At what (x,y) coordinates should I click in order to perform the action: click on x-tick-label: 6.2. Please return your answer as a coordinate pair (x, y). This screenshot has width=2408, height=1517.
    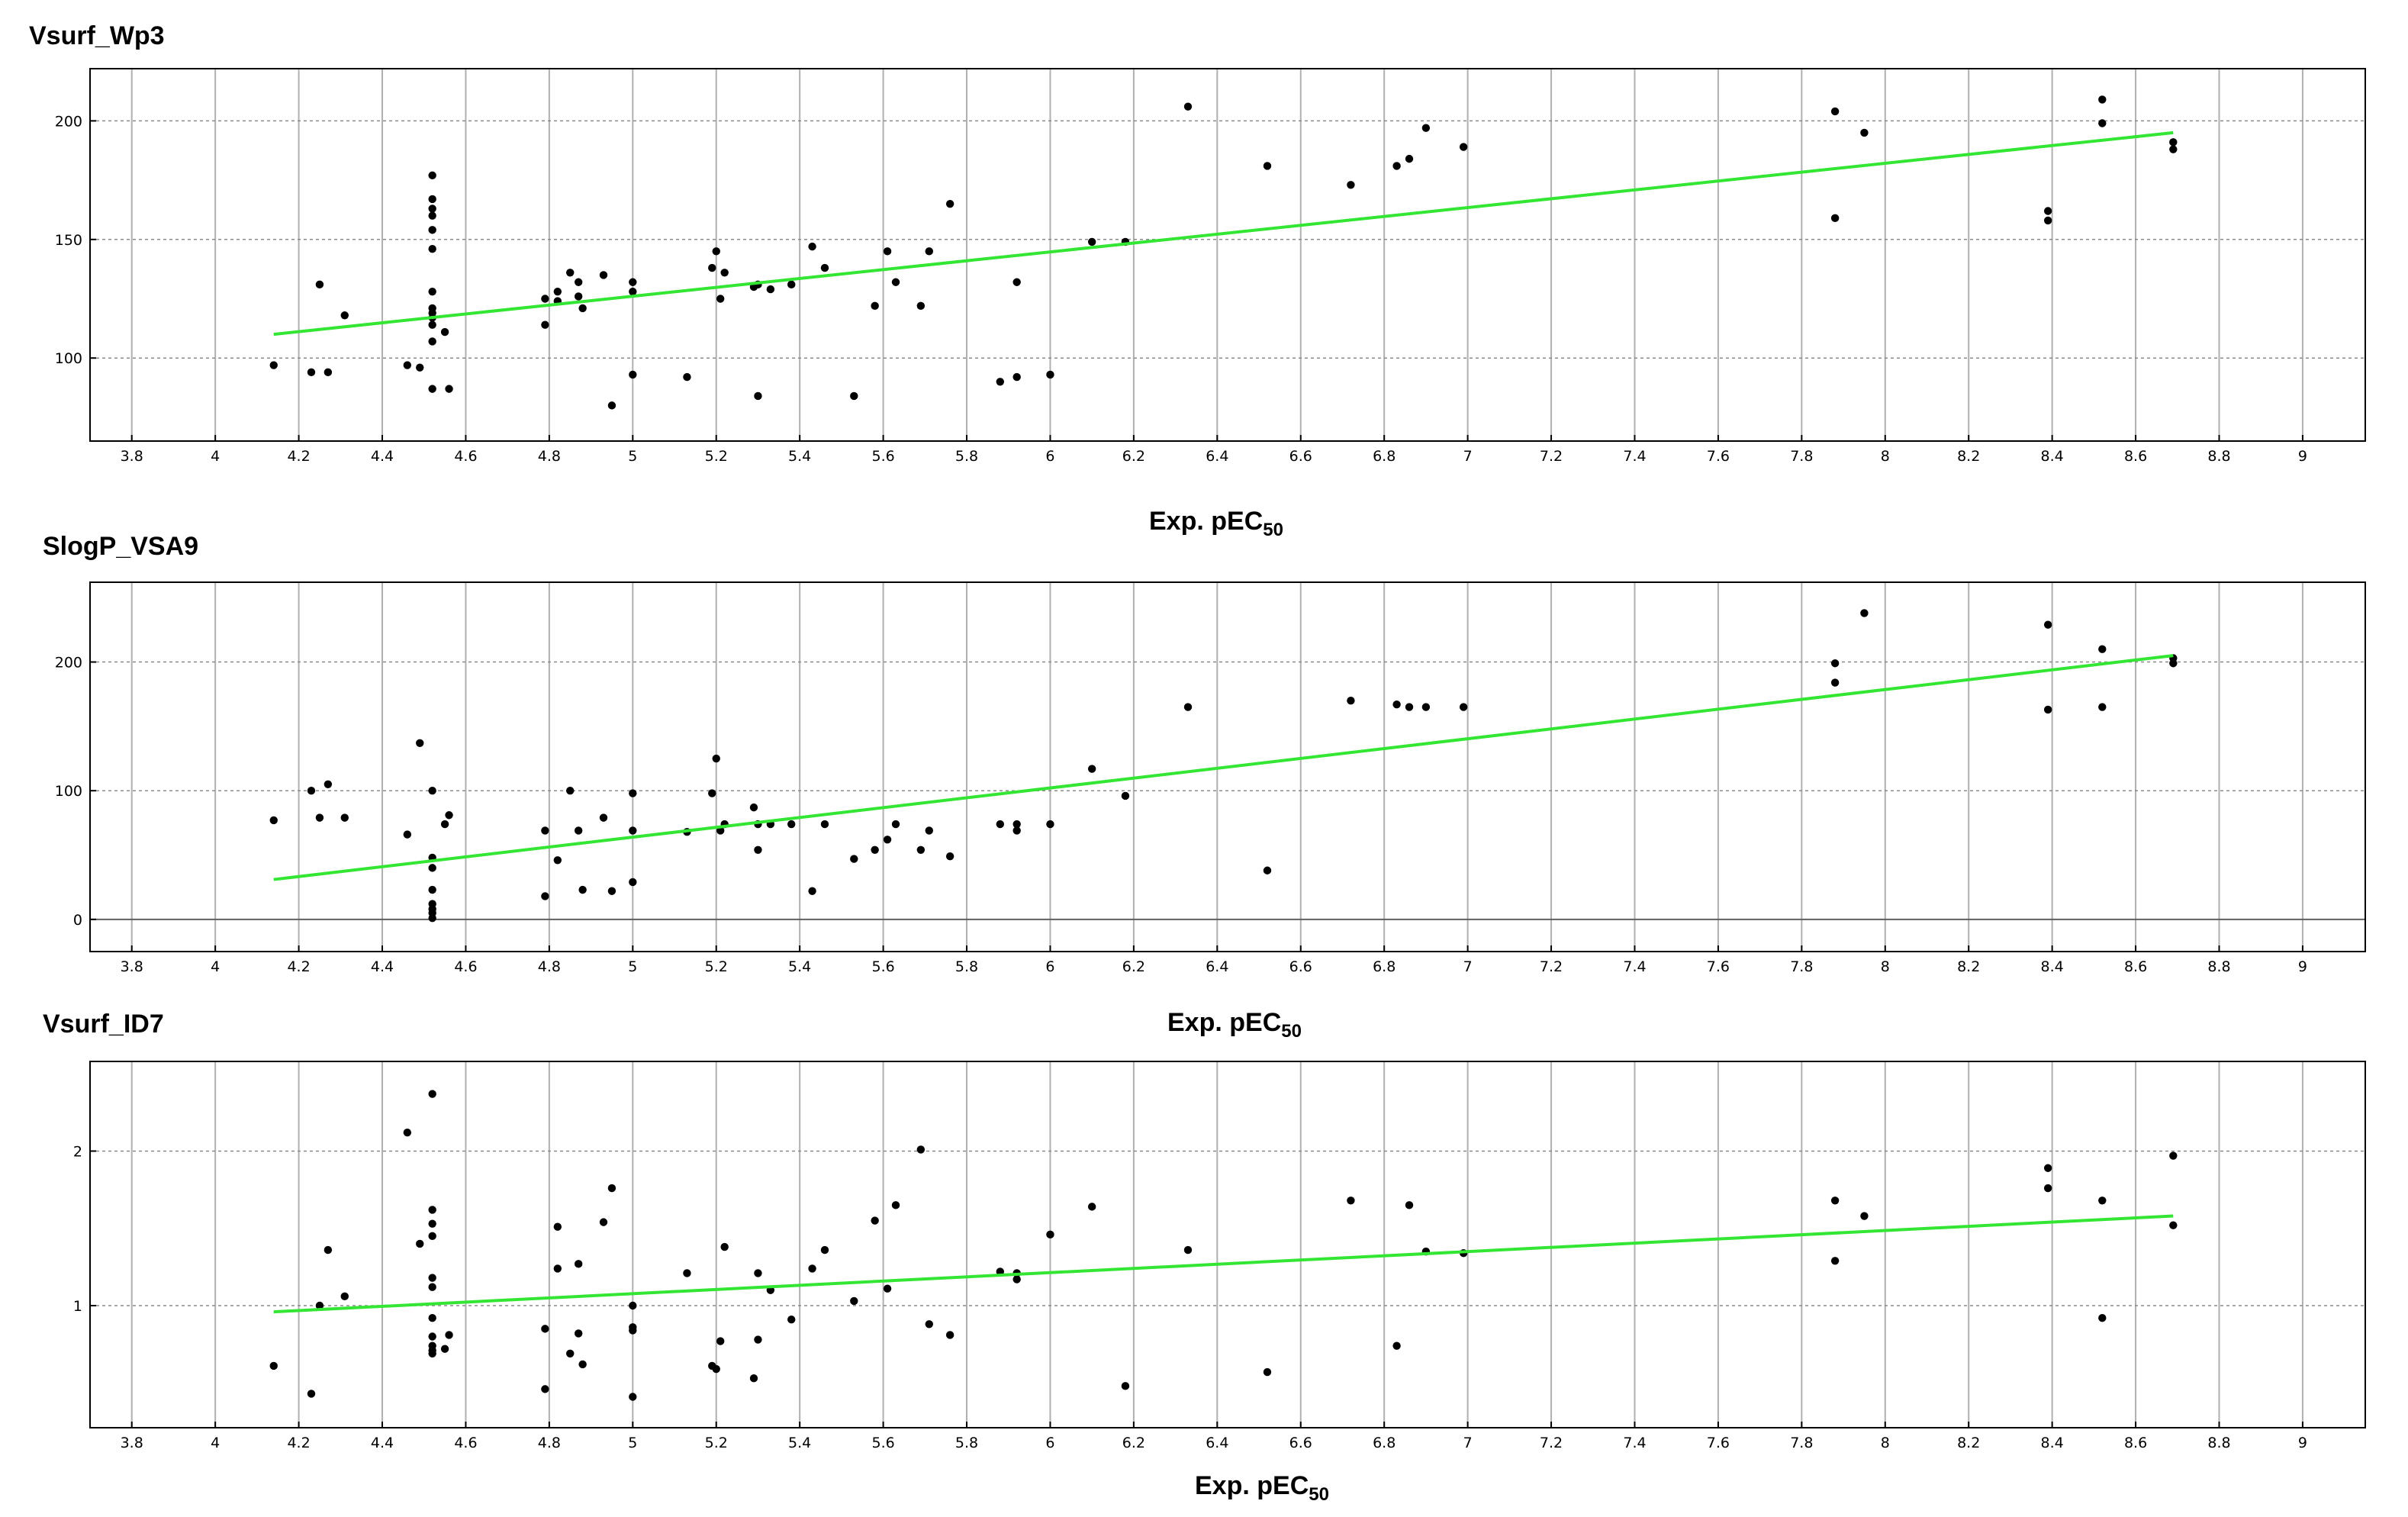
    Looking at the image, I should click on (1133, 456).